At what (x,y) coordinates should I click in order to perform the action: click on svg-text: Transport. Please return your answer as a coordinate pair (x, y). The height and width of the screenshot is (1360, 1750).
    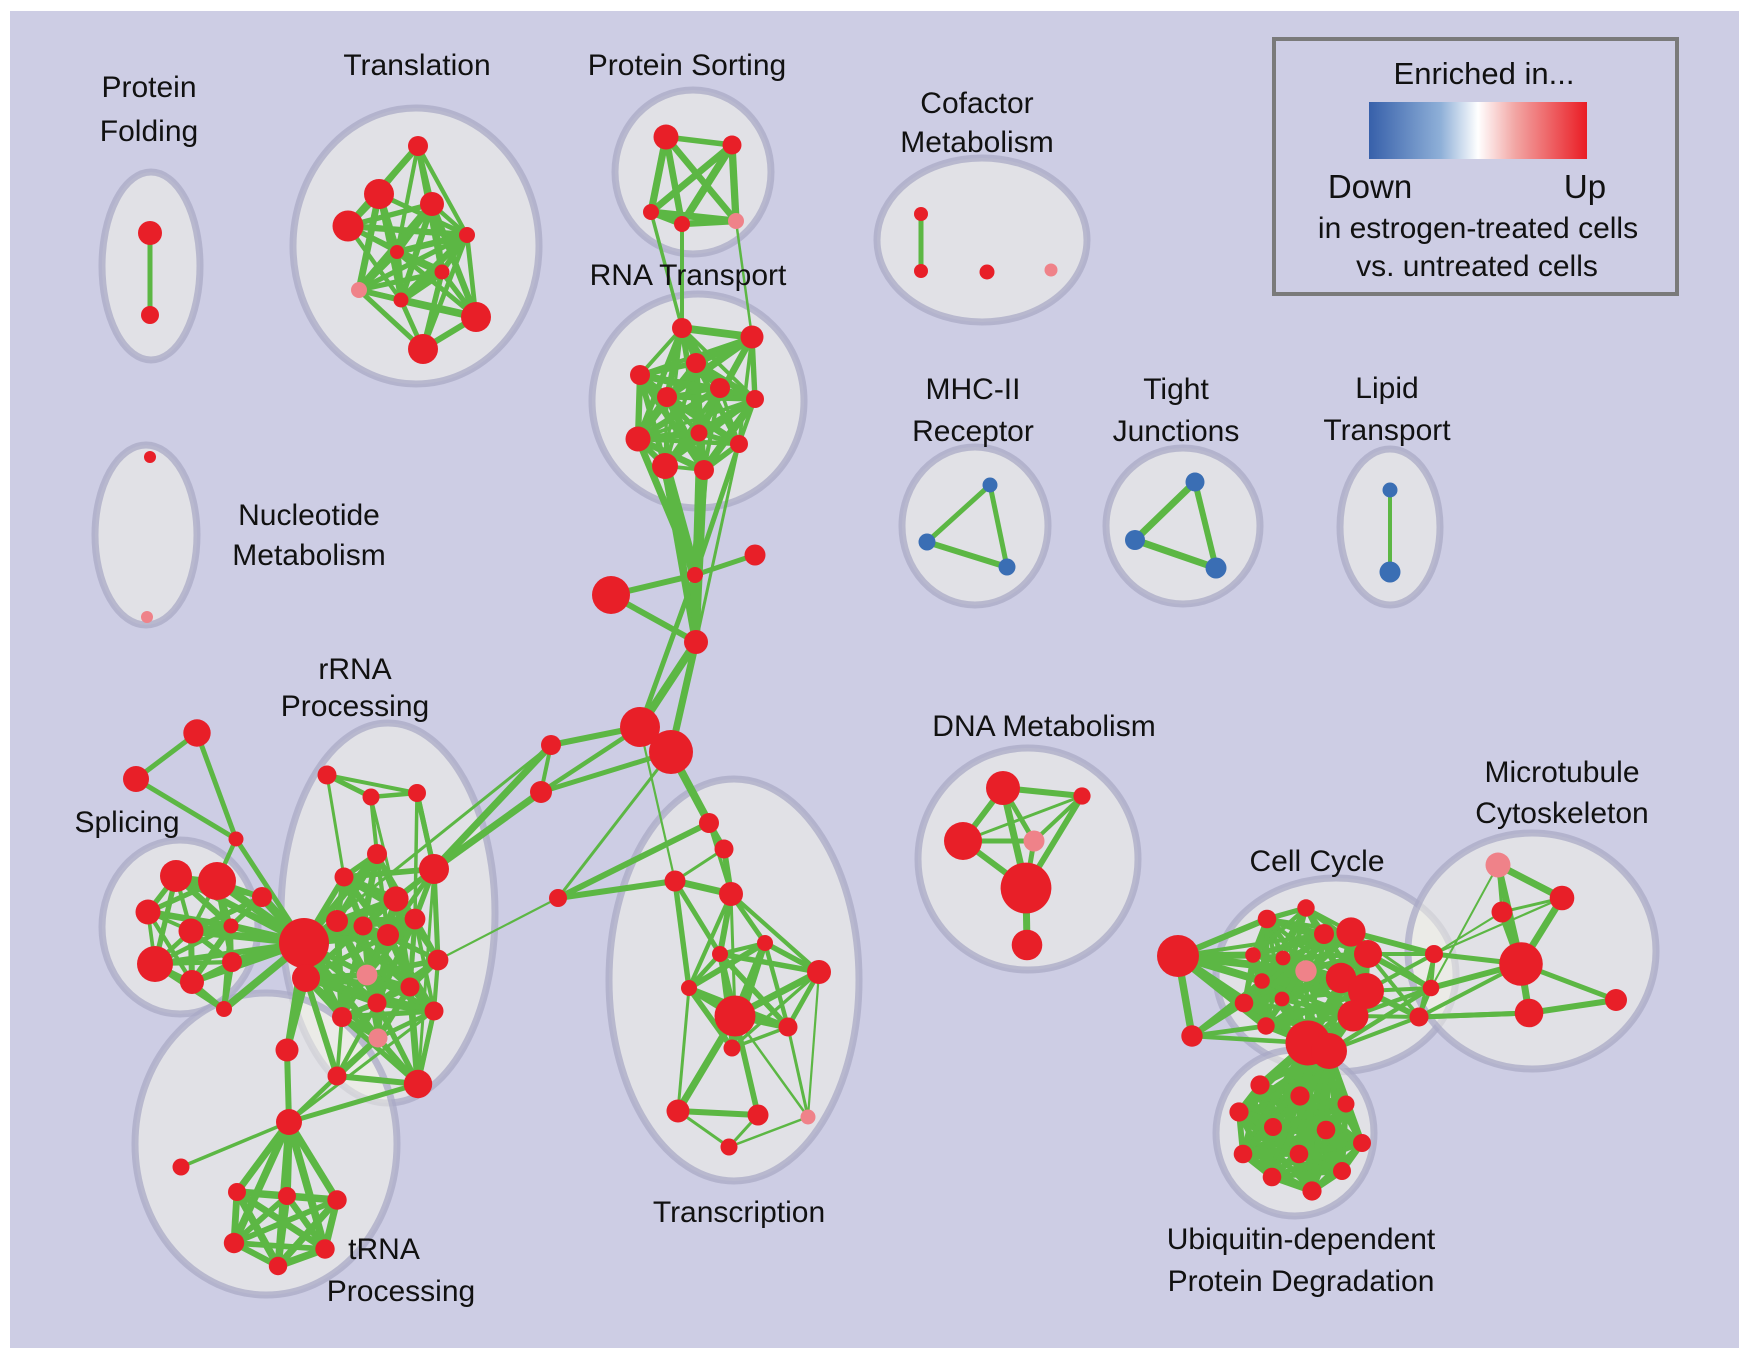
    Looking at the image, I should click on (1387, 430).